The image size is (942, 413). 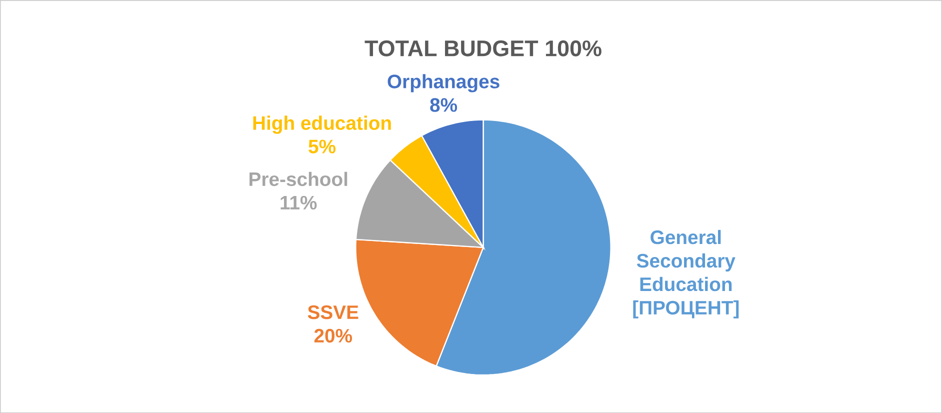 I want to click on data-label: [ПРОЦЕНТ], so click(x=686, y=309).